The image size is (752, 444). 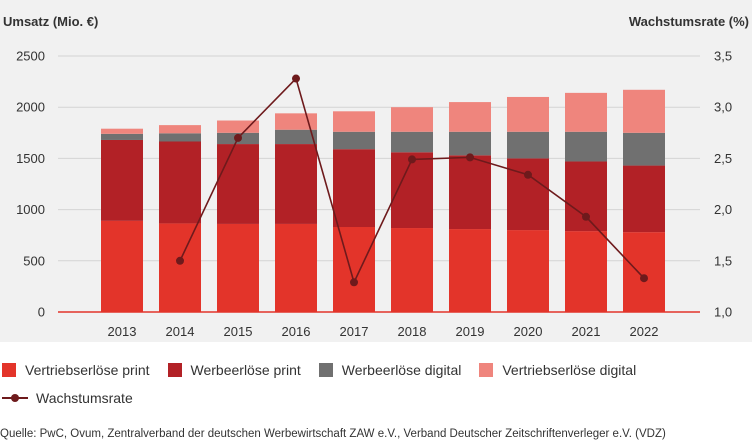 I want to click on y-axis-title: Umsatz (Mio. €), so click(x=50, y=21).